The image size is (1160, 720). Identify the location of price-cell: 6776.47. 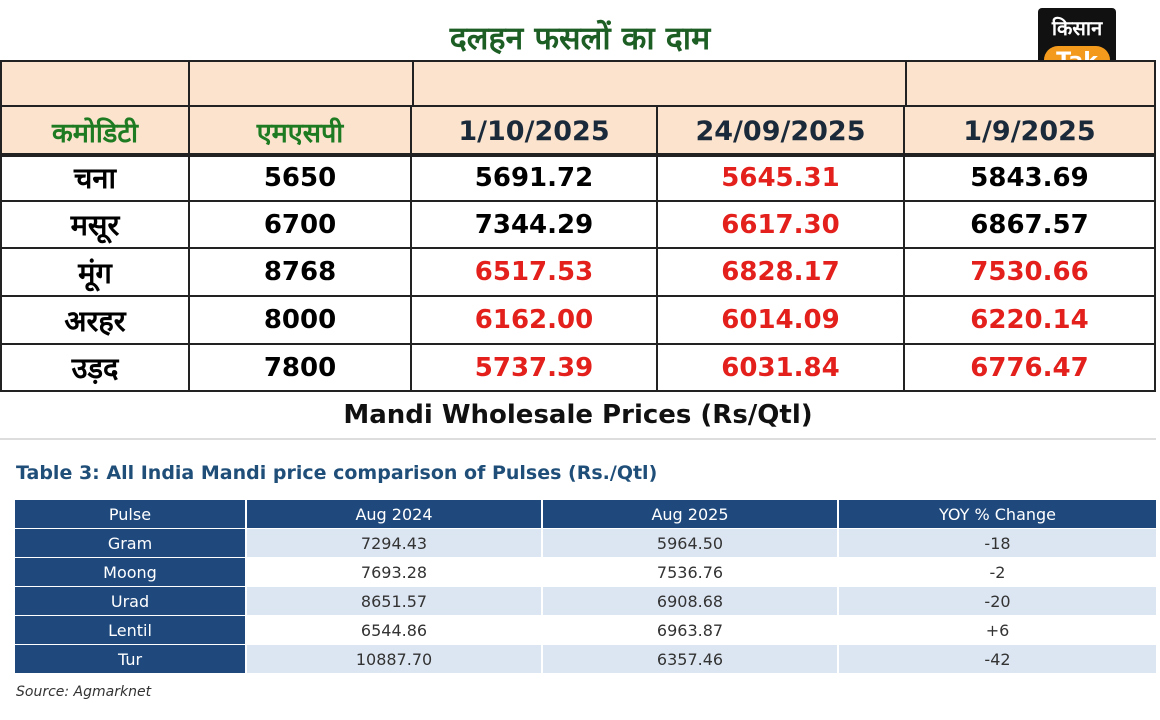
(1029, 367).